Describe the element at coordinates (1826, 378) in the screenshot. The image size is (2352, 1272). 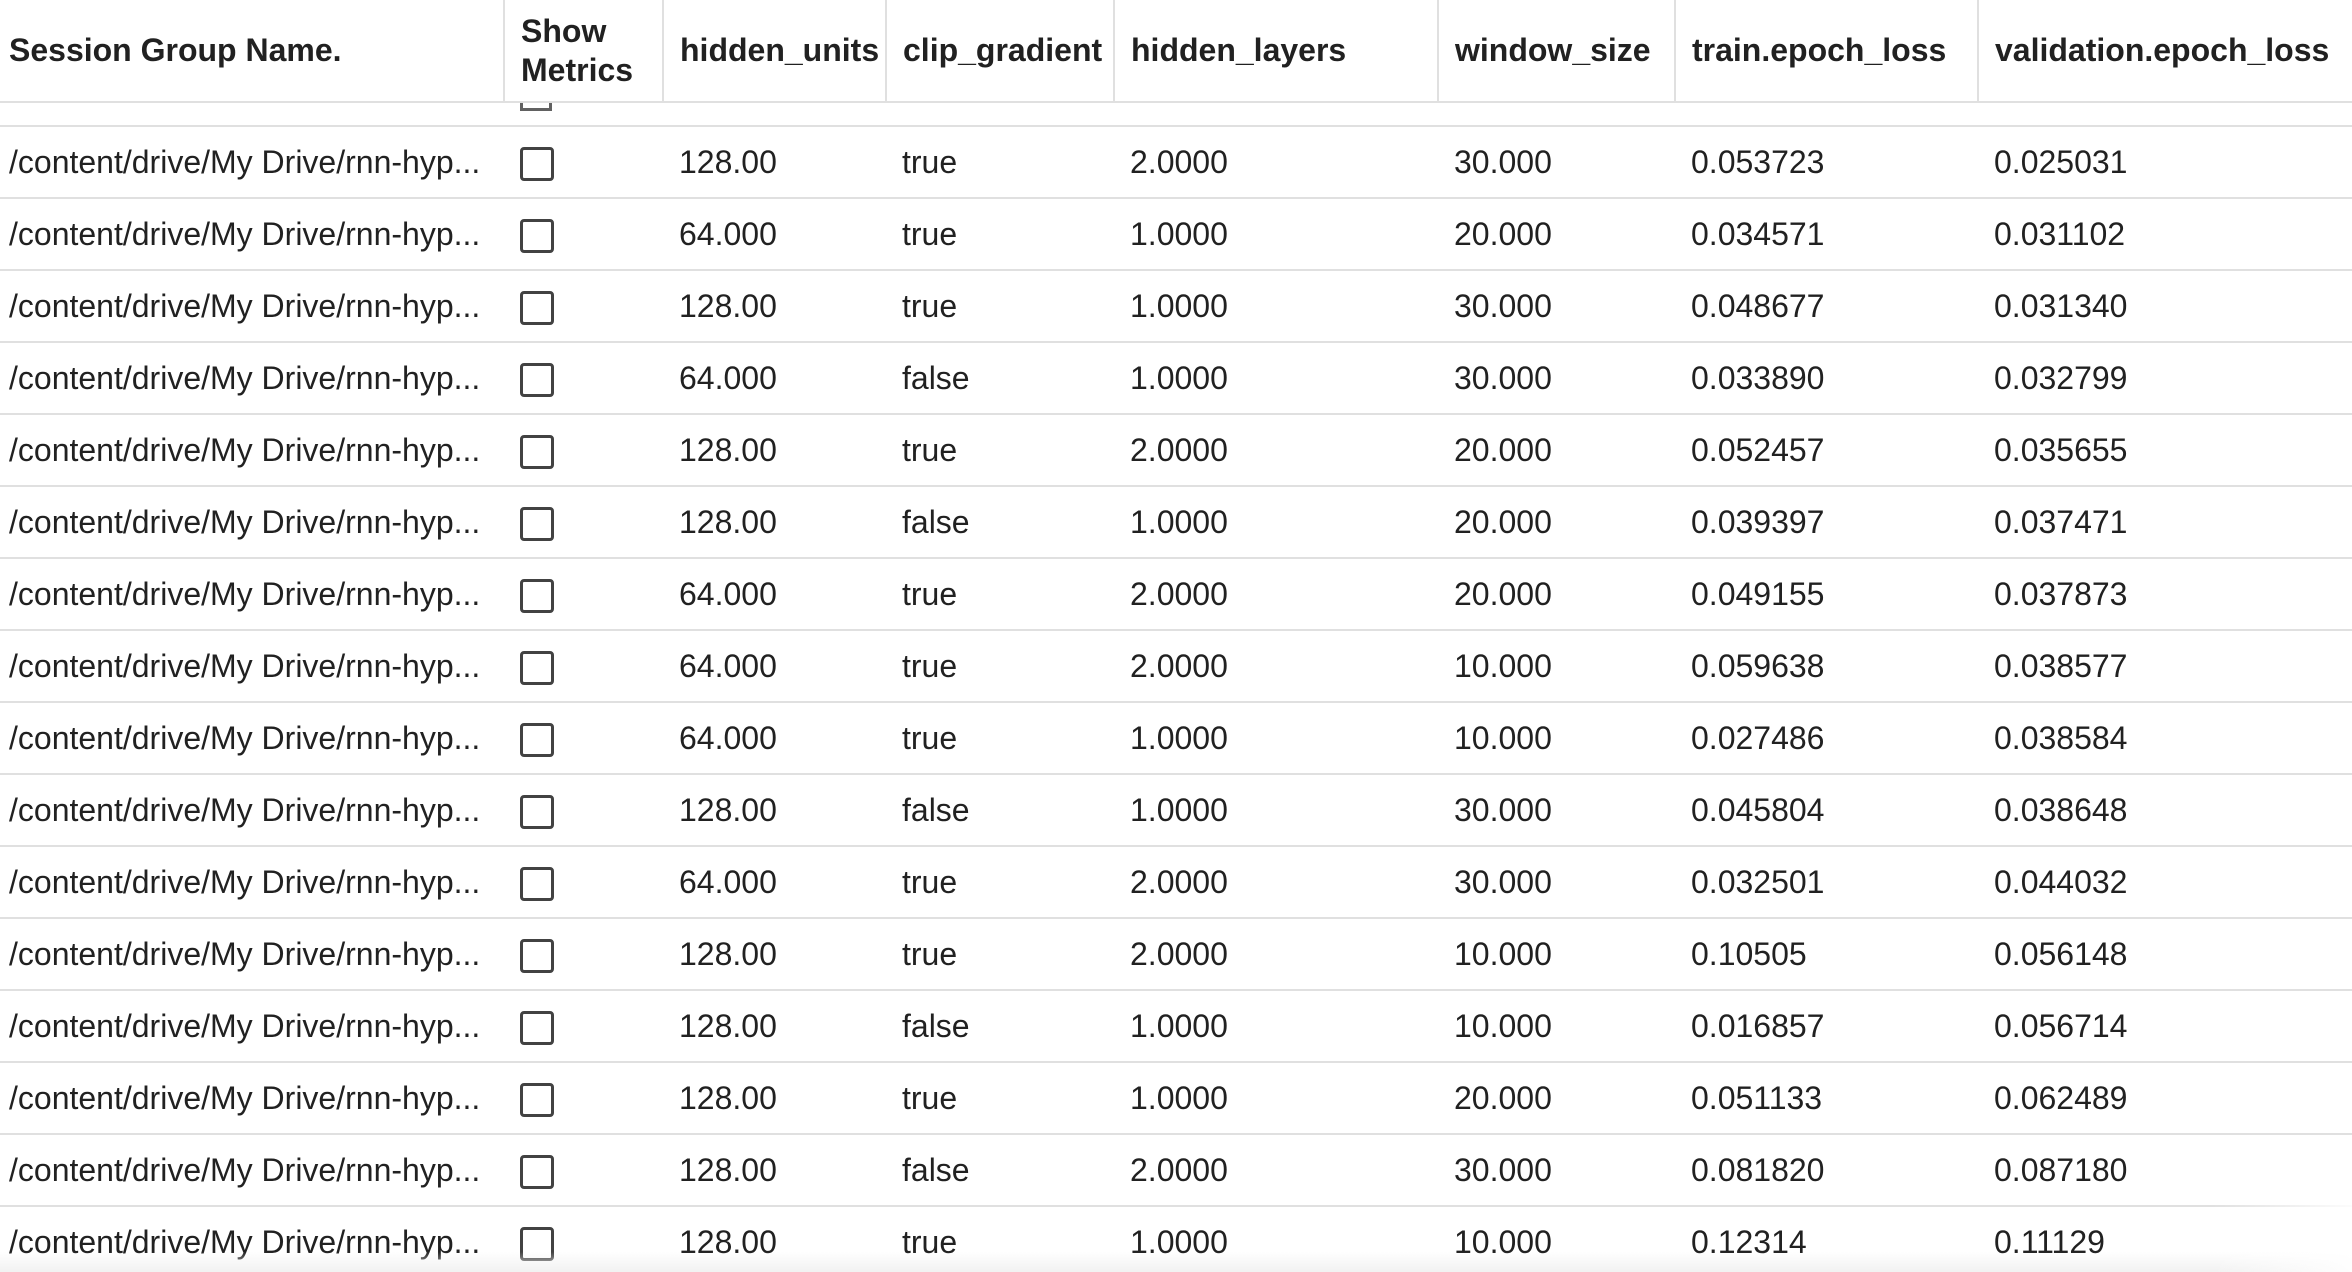
I see `train-epoch-loss-cell: 0.033890` at that location.